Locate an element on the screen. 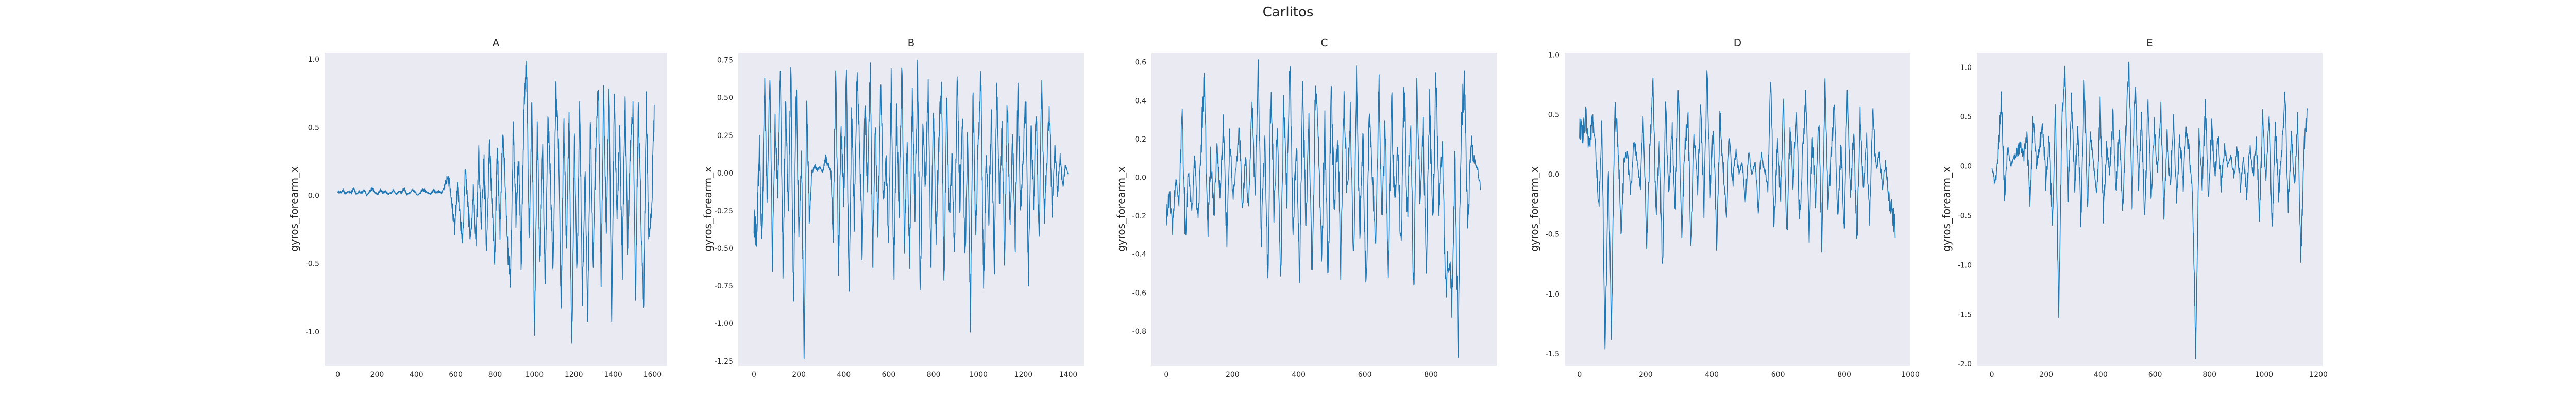 Image resolution: width=2576 pixels, height=412 pixels. subplot-title: A is located at coordinates (497, 43).